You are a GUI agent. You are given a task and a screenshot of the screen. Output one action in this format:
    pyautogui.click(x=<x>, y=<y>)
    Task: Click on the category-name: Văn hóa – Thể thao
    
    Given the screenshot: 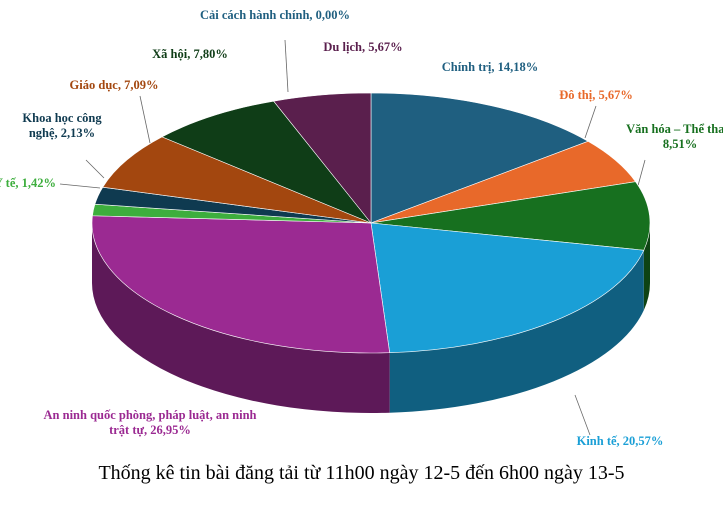 What is the action you would take?
    pyautogui.click(x=674, y=129)
    